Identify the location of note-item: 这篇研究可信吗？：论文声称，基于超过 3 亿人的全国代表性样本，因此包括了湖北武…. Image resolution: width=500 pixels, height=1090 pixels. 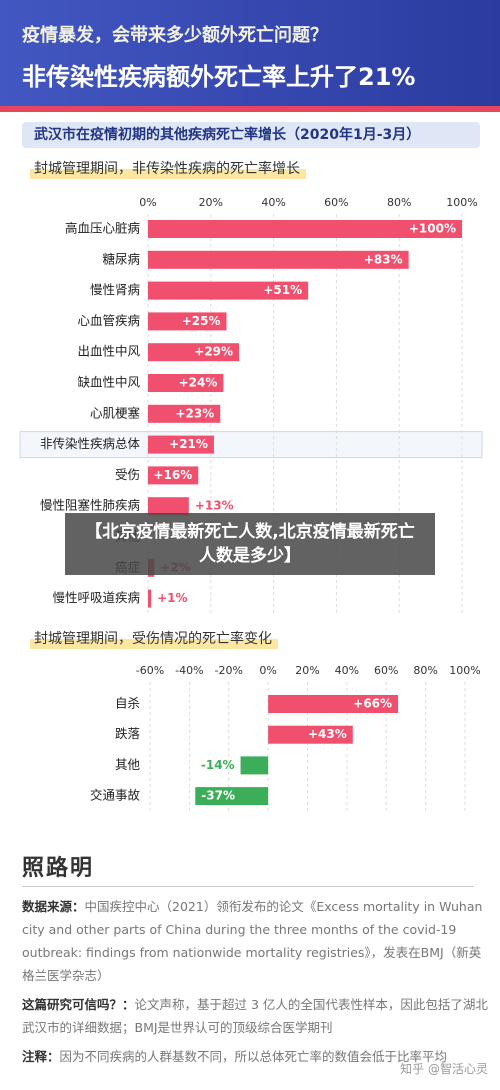
(256, 1016).